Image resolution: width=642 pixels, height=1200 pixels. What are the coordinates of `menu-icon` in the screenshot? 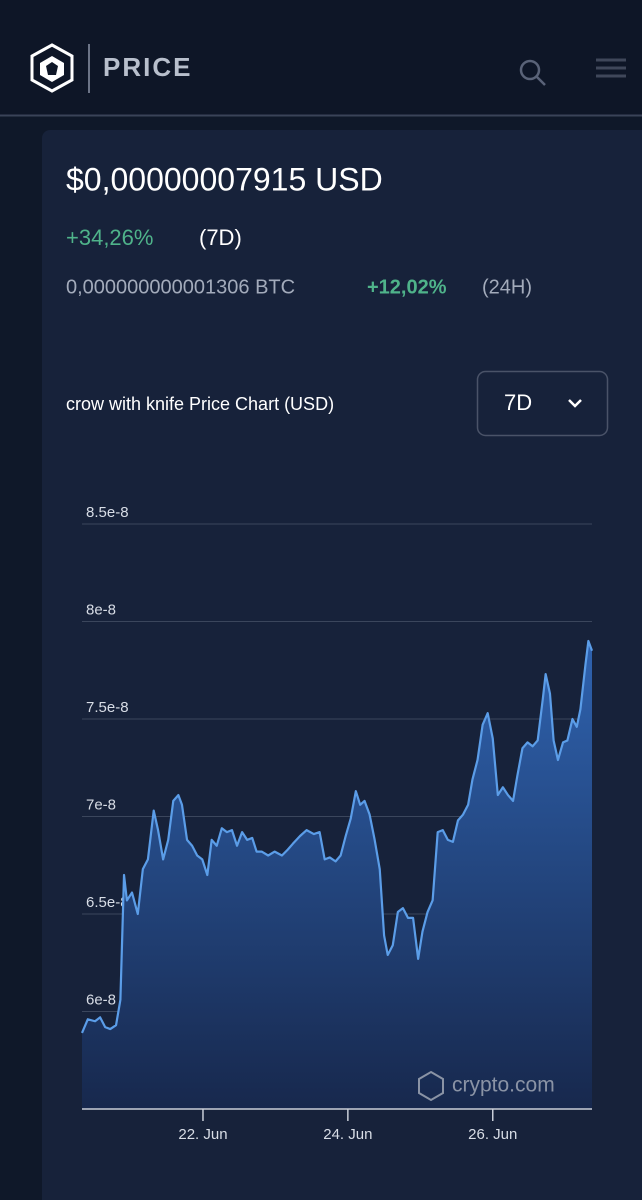 It's located at (611, 68).